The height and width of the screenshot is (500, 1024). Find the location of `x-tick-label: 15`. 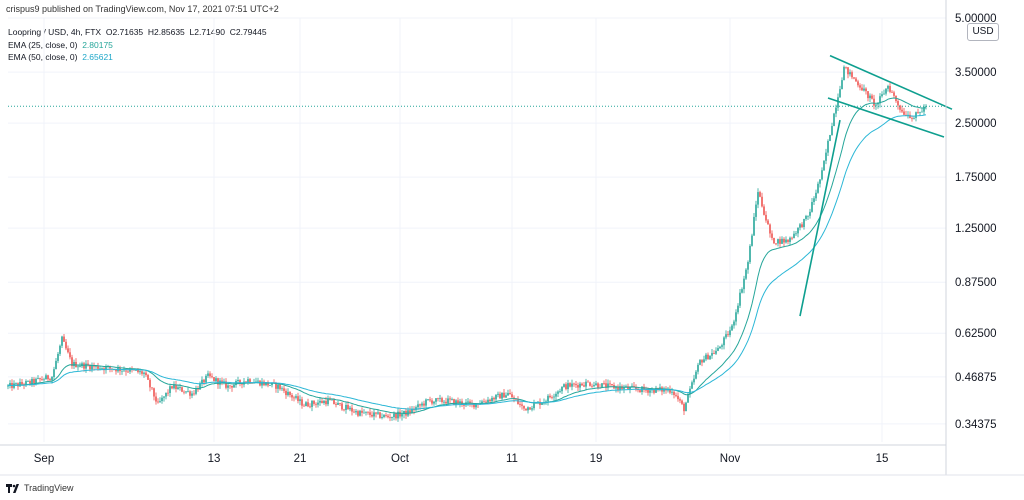

x-tick-label: 15 is located at coordinates (882, 459).